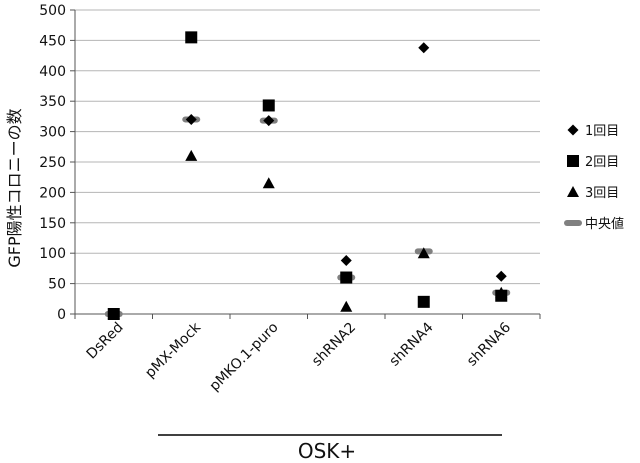 The image size is (640, 463). I want to click on group-label: OSK+, so click(327, 451).